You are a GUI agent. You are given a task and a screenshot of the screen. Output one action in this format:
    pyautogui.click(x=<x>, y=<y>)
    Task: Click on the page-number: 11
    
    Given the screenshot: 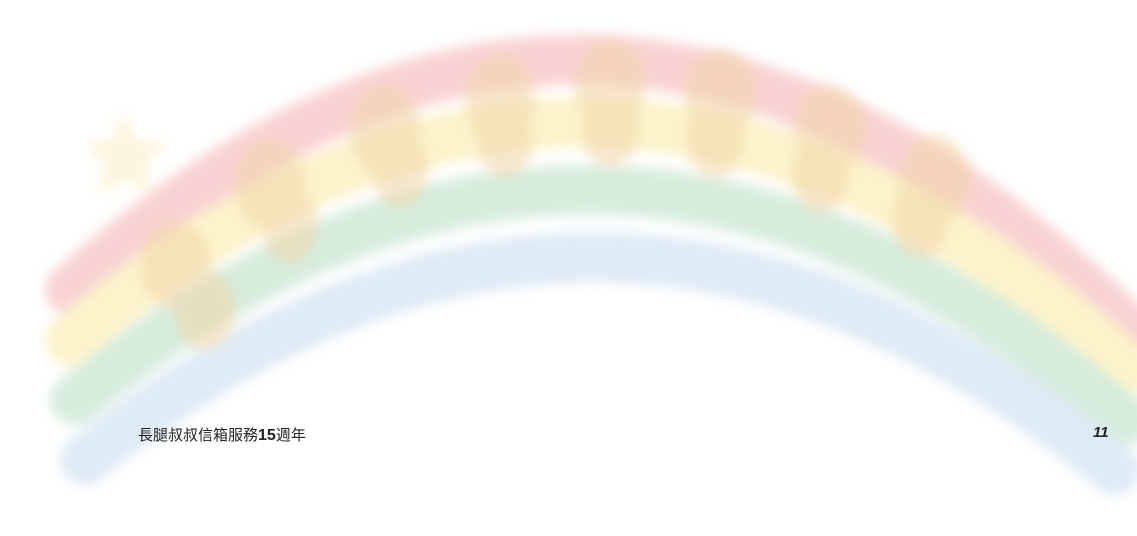 What is the action you would take?
    pyautogui.click(x=1101, y=432)
    